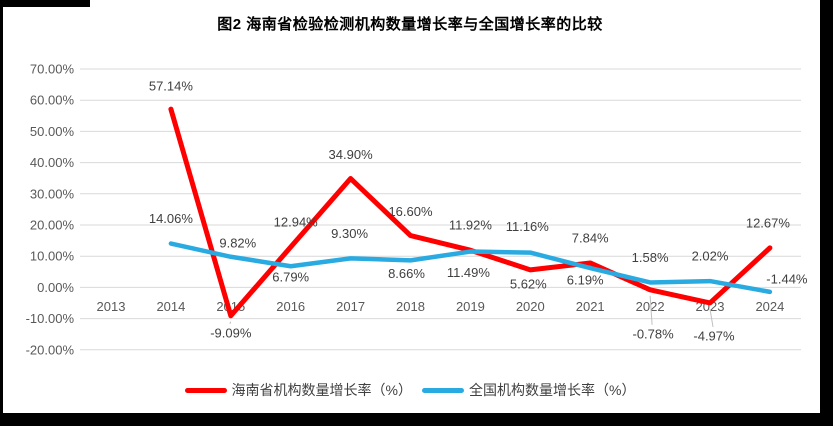 The image size is (833, 426). I want to click on y-axis-tick-label: 10.00%, so click(52, 256).